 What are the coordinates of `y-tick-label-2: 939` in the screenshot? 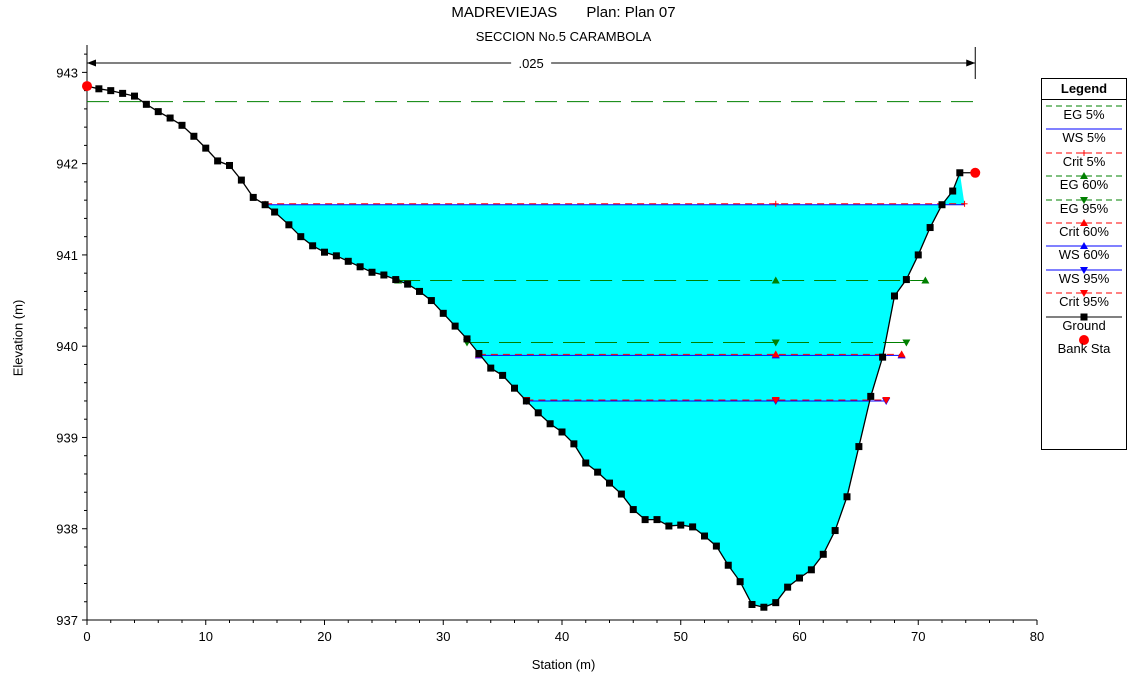 It's located at (67, 437).